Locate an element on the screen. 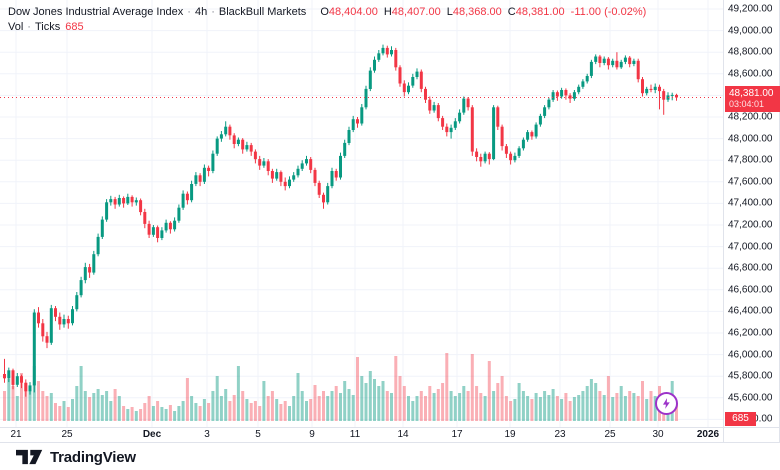  current-price-value: 48,381.00 is located at coordinates (751, 93).